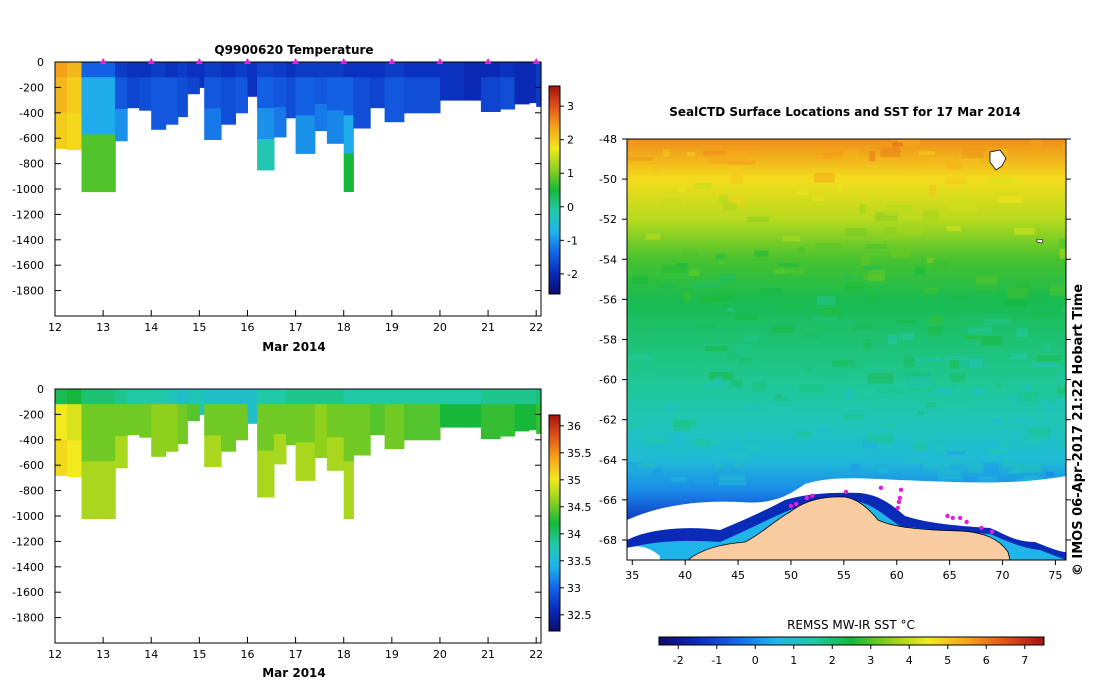 Image resolution: width=1099 pixels, height=700 pixels. What do you see at coordinates (536, 654) in the screenshot?
I see `x-tick-label: 22` at bounding box center [536, 654].